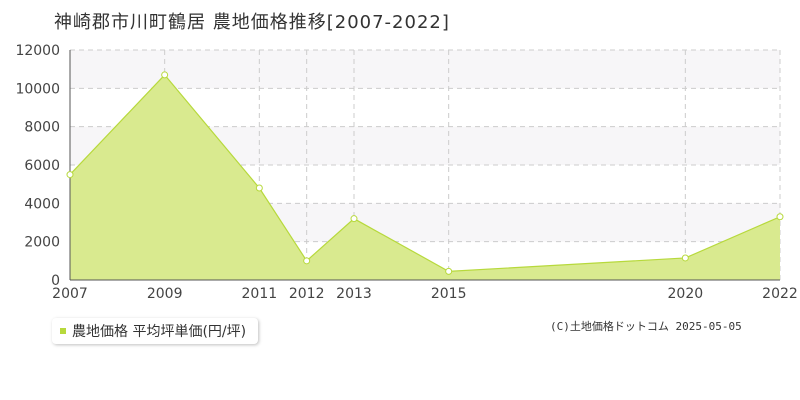  Describe the element at coordinates (37, 51) in the screenshot. I see `y-tick-label: 12000` at that location.